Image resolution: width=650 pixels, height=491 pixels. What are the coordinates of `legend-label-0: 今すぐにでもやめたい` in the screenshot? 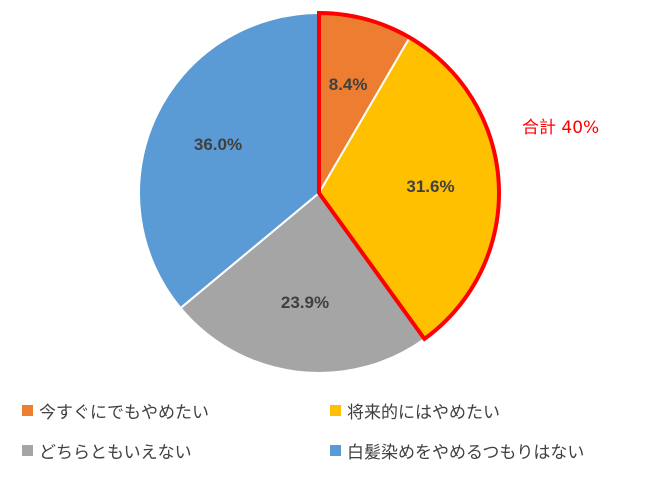 It's located at (124, 413).